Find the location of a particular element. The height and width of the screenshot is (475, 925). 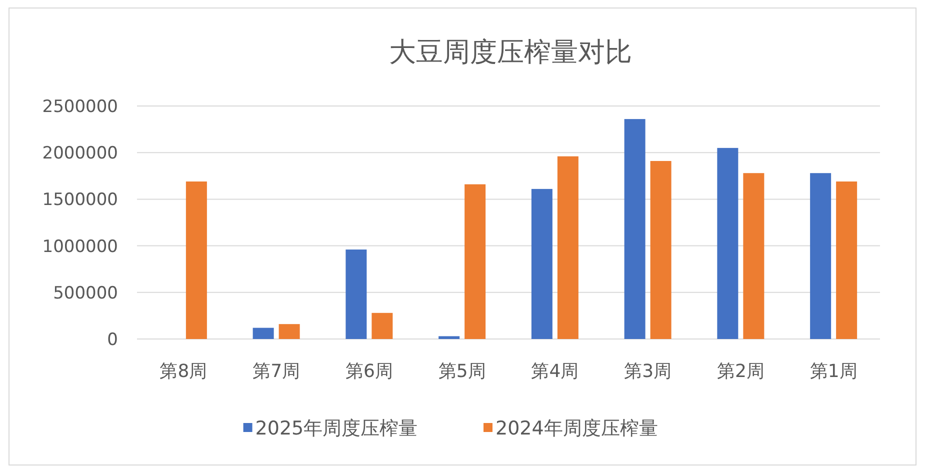

x-tick-label: 第5周 is located at coordinates (462, 371).